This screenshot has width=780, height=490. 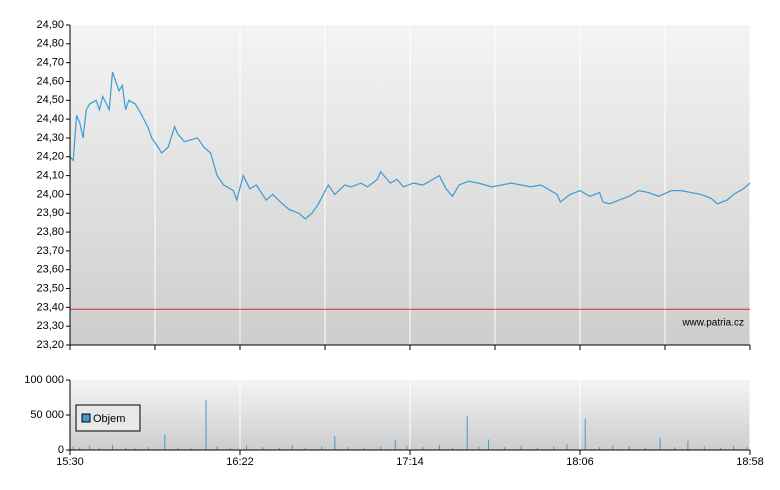 I want to click on y-tick-label: 23,50, so click(x=50, y=288).